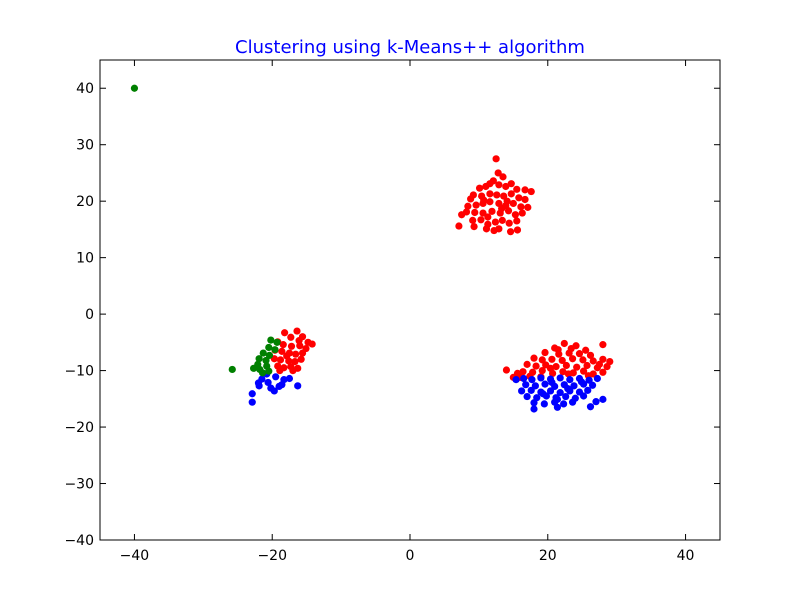  I want to click on x-tick-label: −20, so click(272, 556).